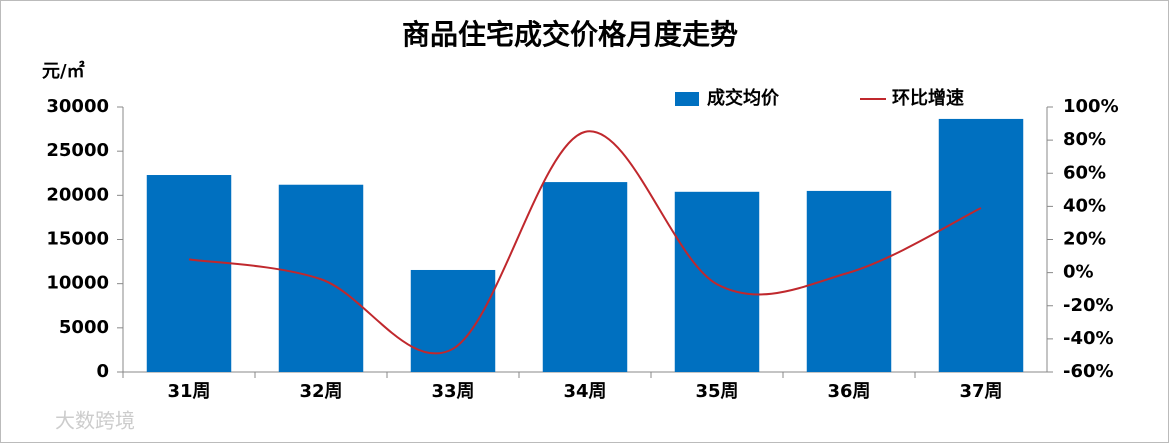 The image size is (1169, 443). I want to click on y-tick-label: 0, so click(102, 371).